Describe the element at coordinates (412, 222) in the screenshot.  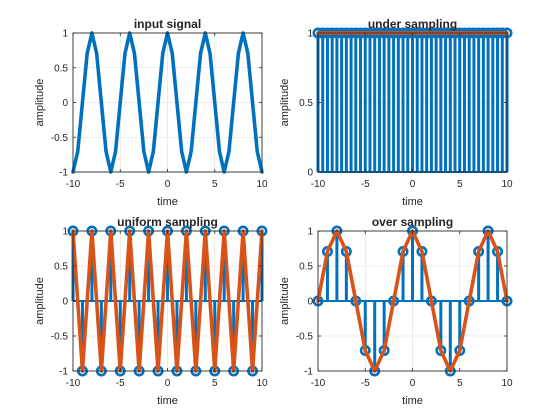
I see `chart-title: over sampling` at that location.